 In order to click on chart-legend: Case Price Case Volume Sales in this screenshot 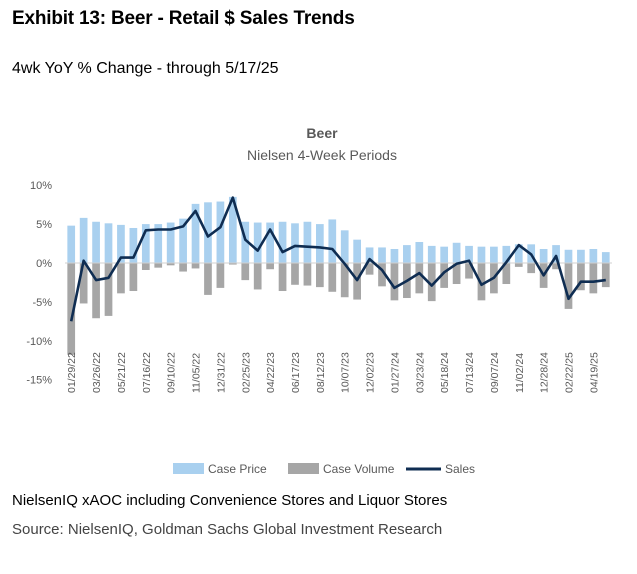, I will do `click(324, 469)`.